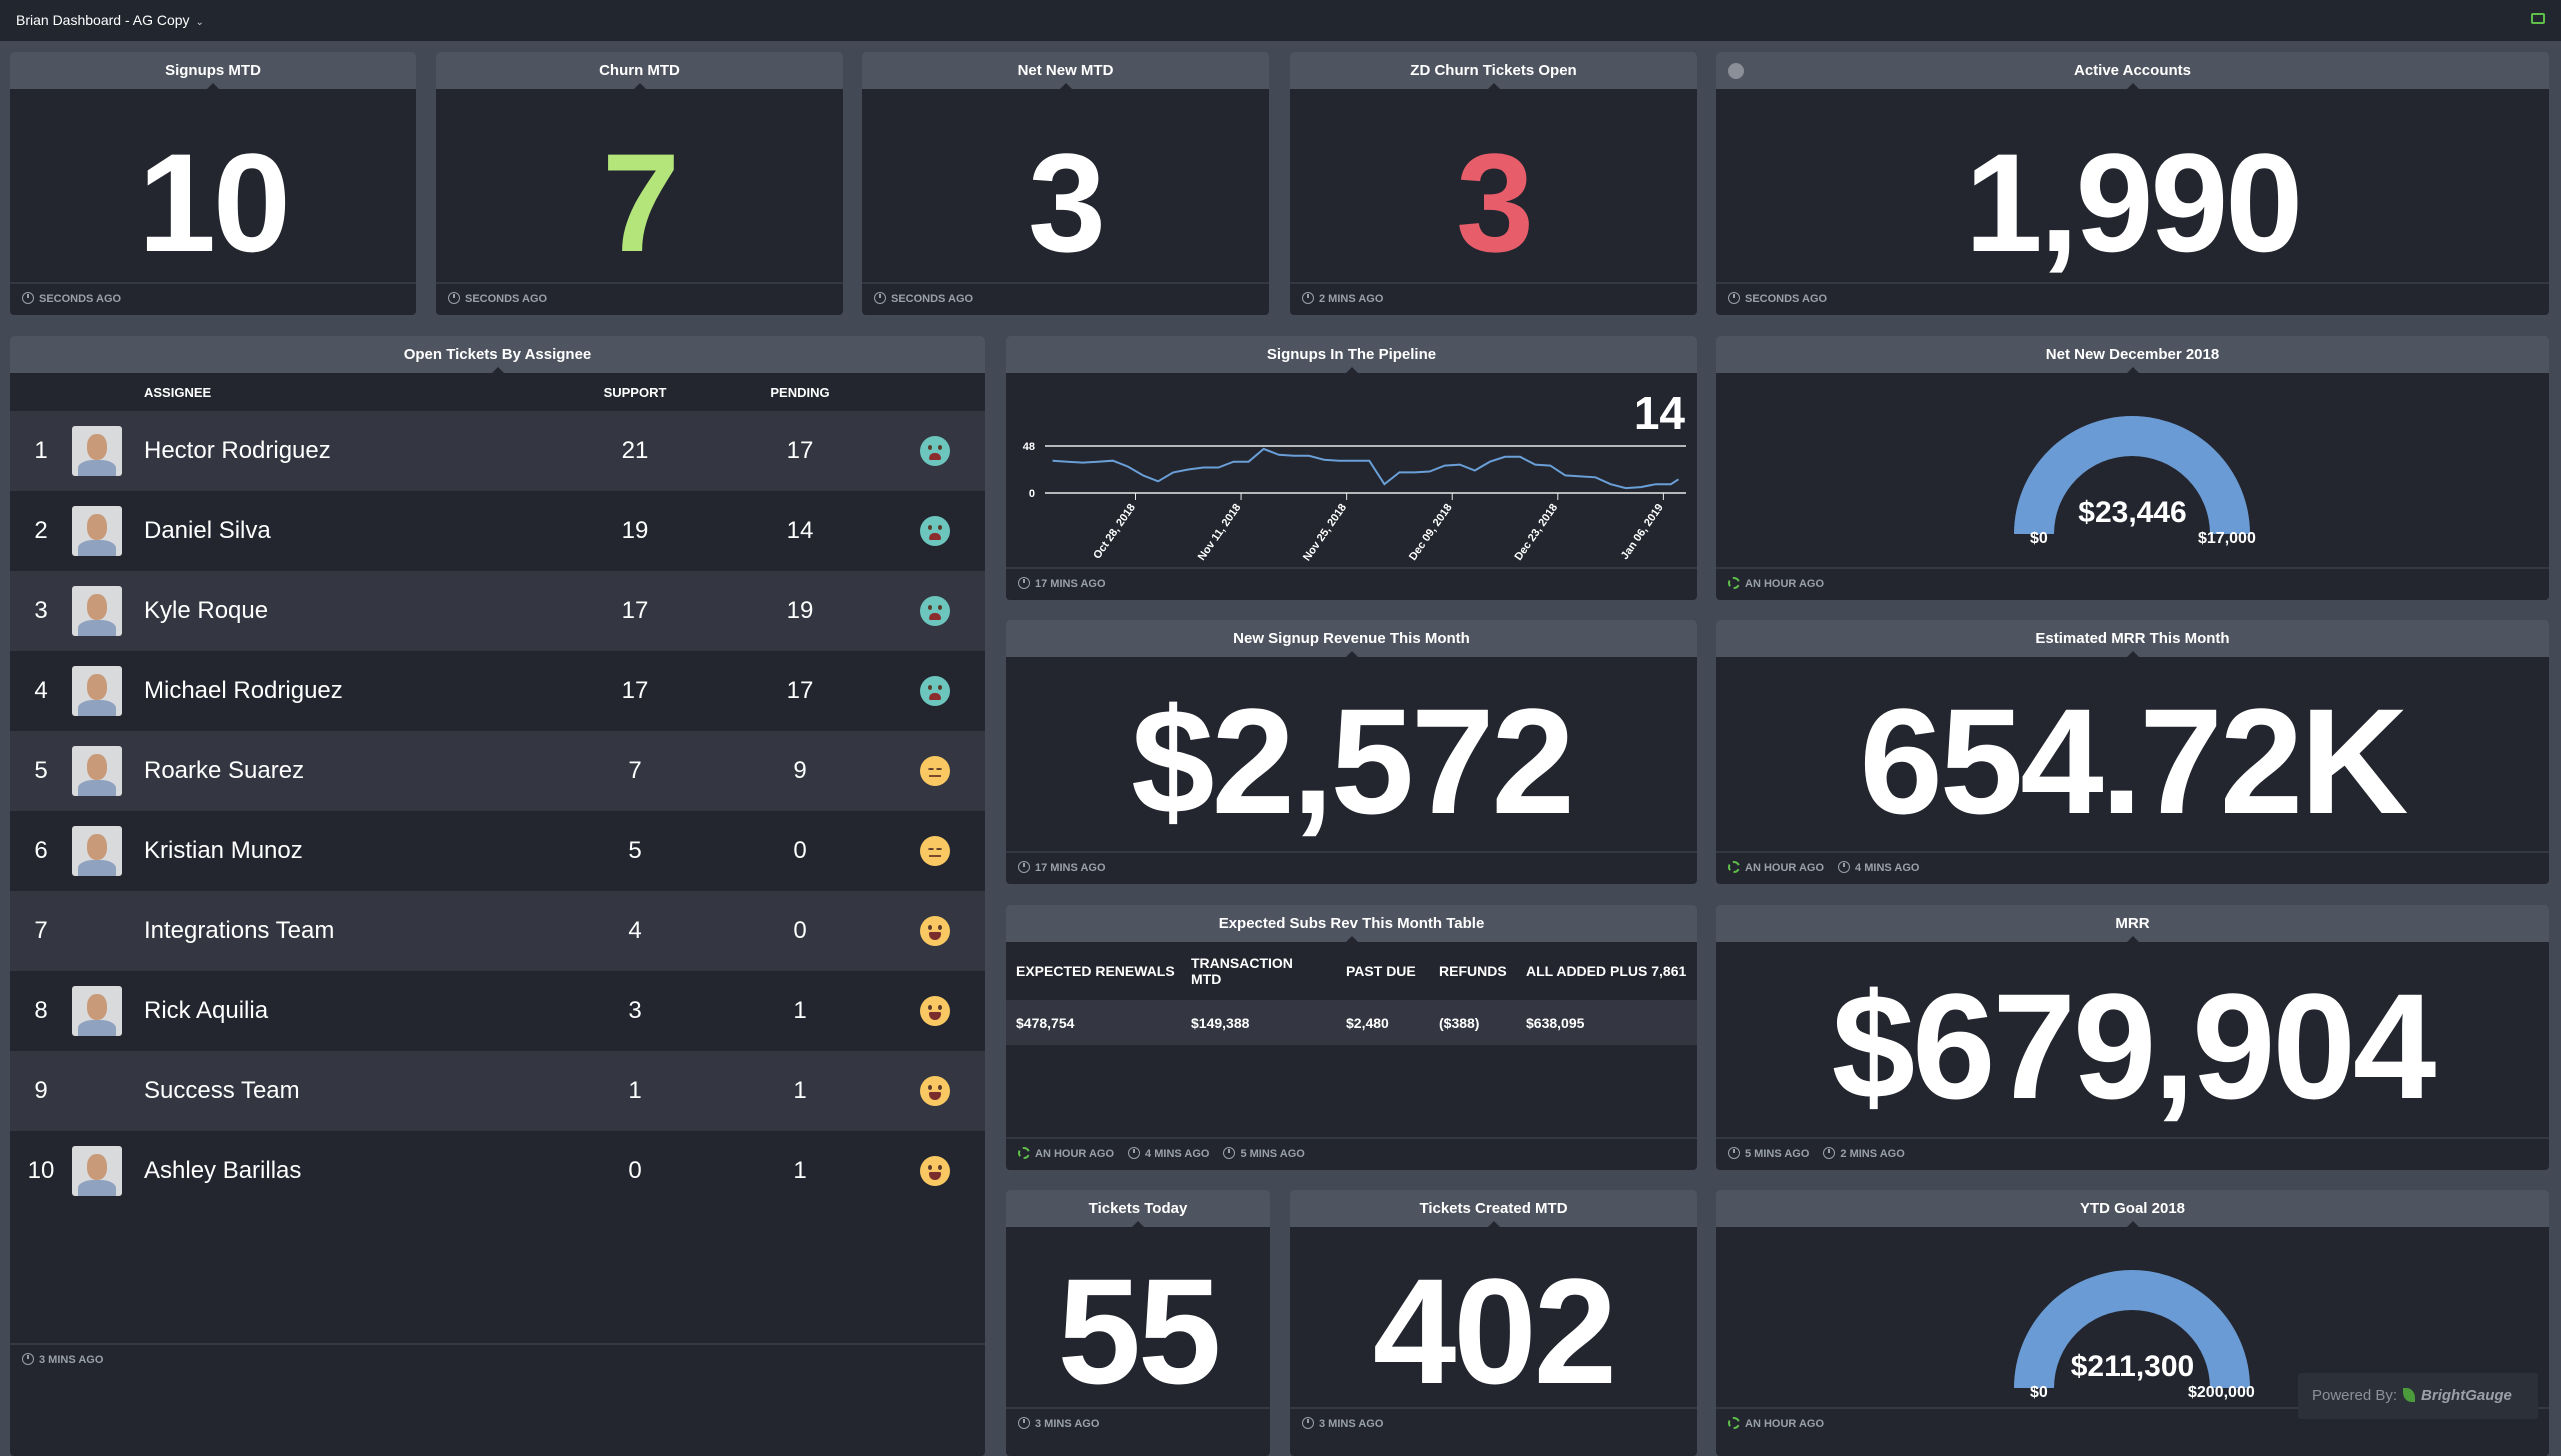 The height and width of the screenshot is (1456, 2561). What do you see at coordinates (497, 1091) in the screenshot?
I see `table-row: 9 Success Team 1 1` at bounding box center [497, 1091].